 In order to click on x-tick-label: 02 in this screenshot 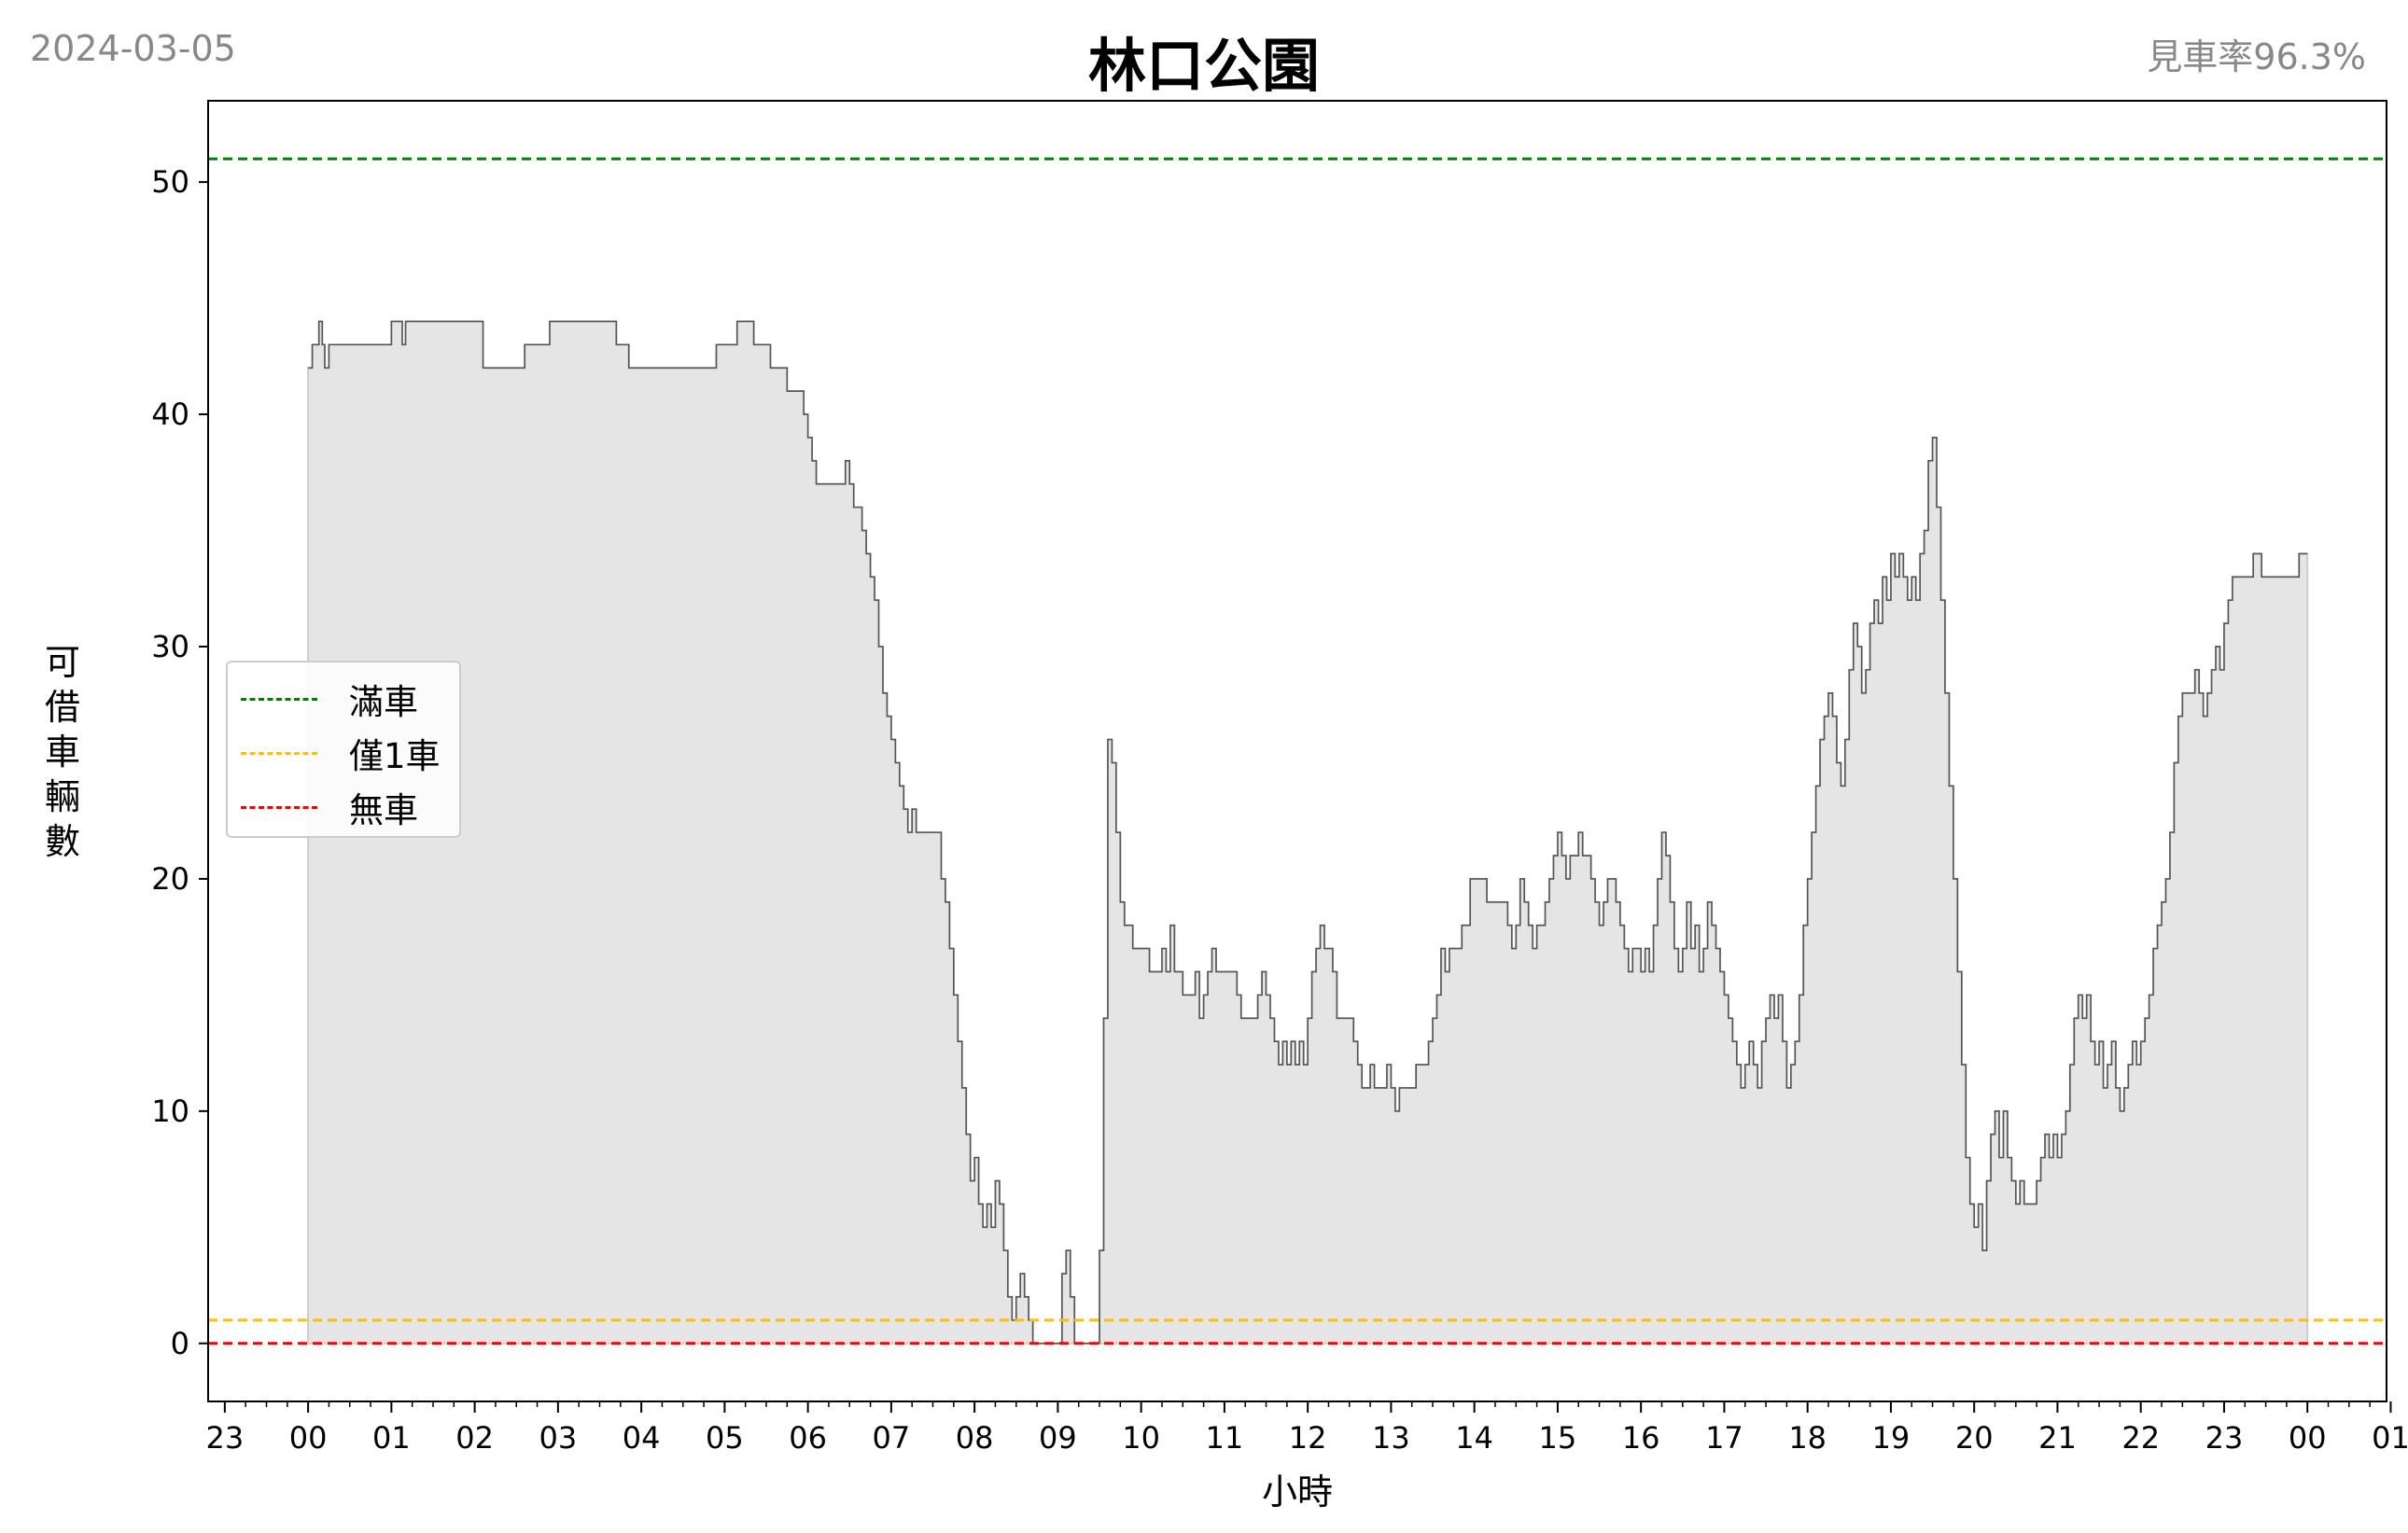, I will do `click(474, 1438)`.